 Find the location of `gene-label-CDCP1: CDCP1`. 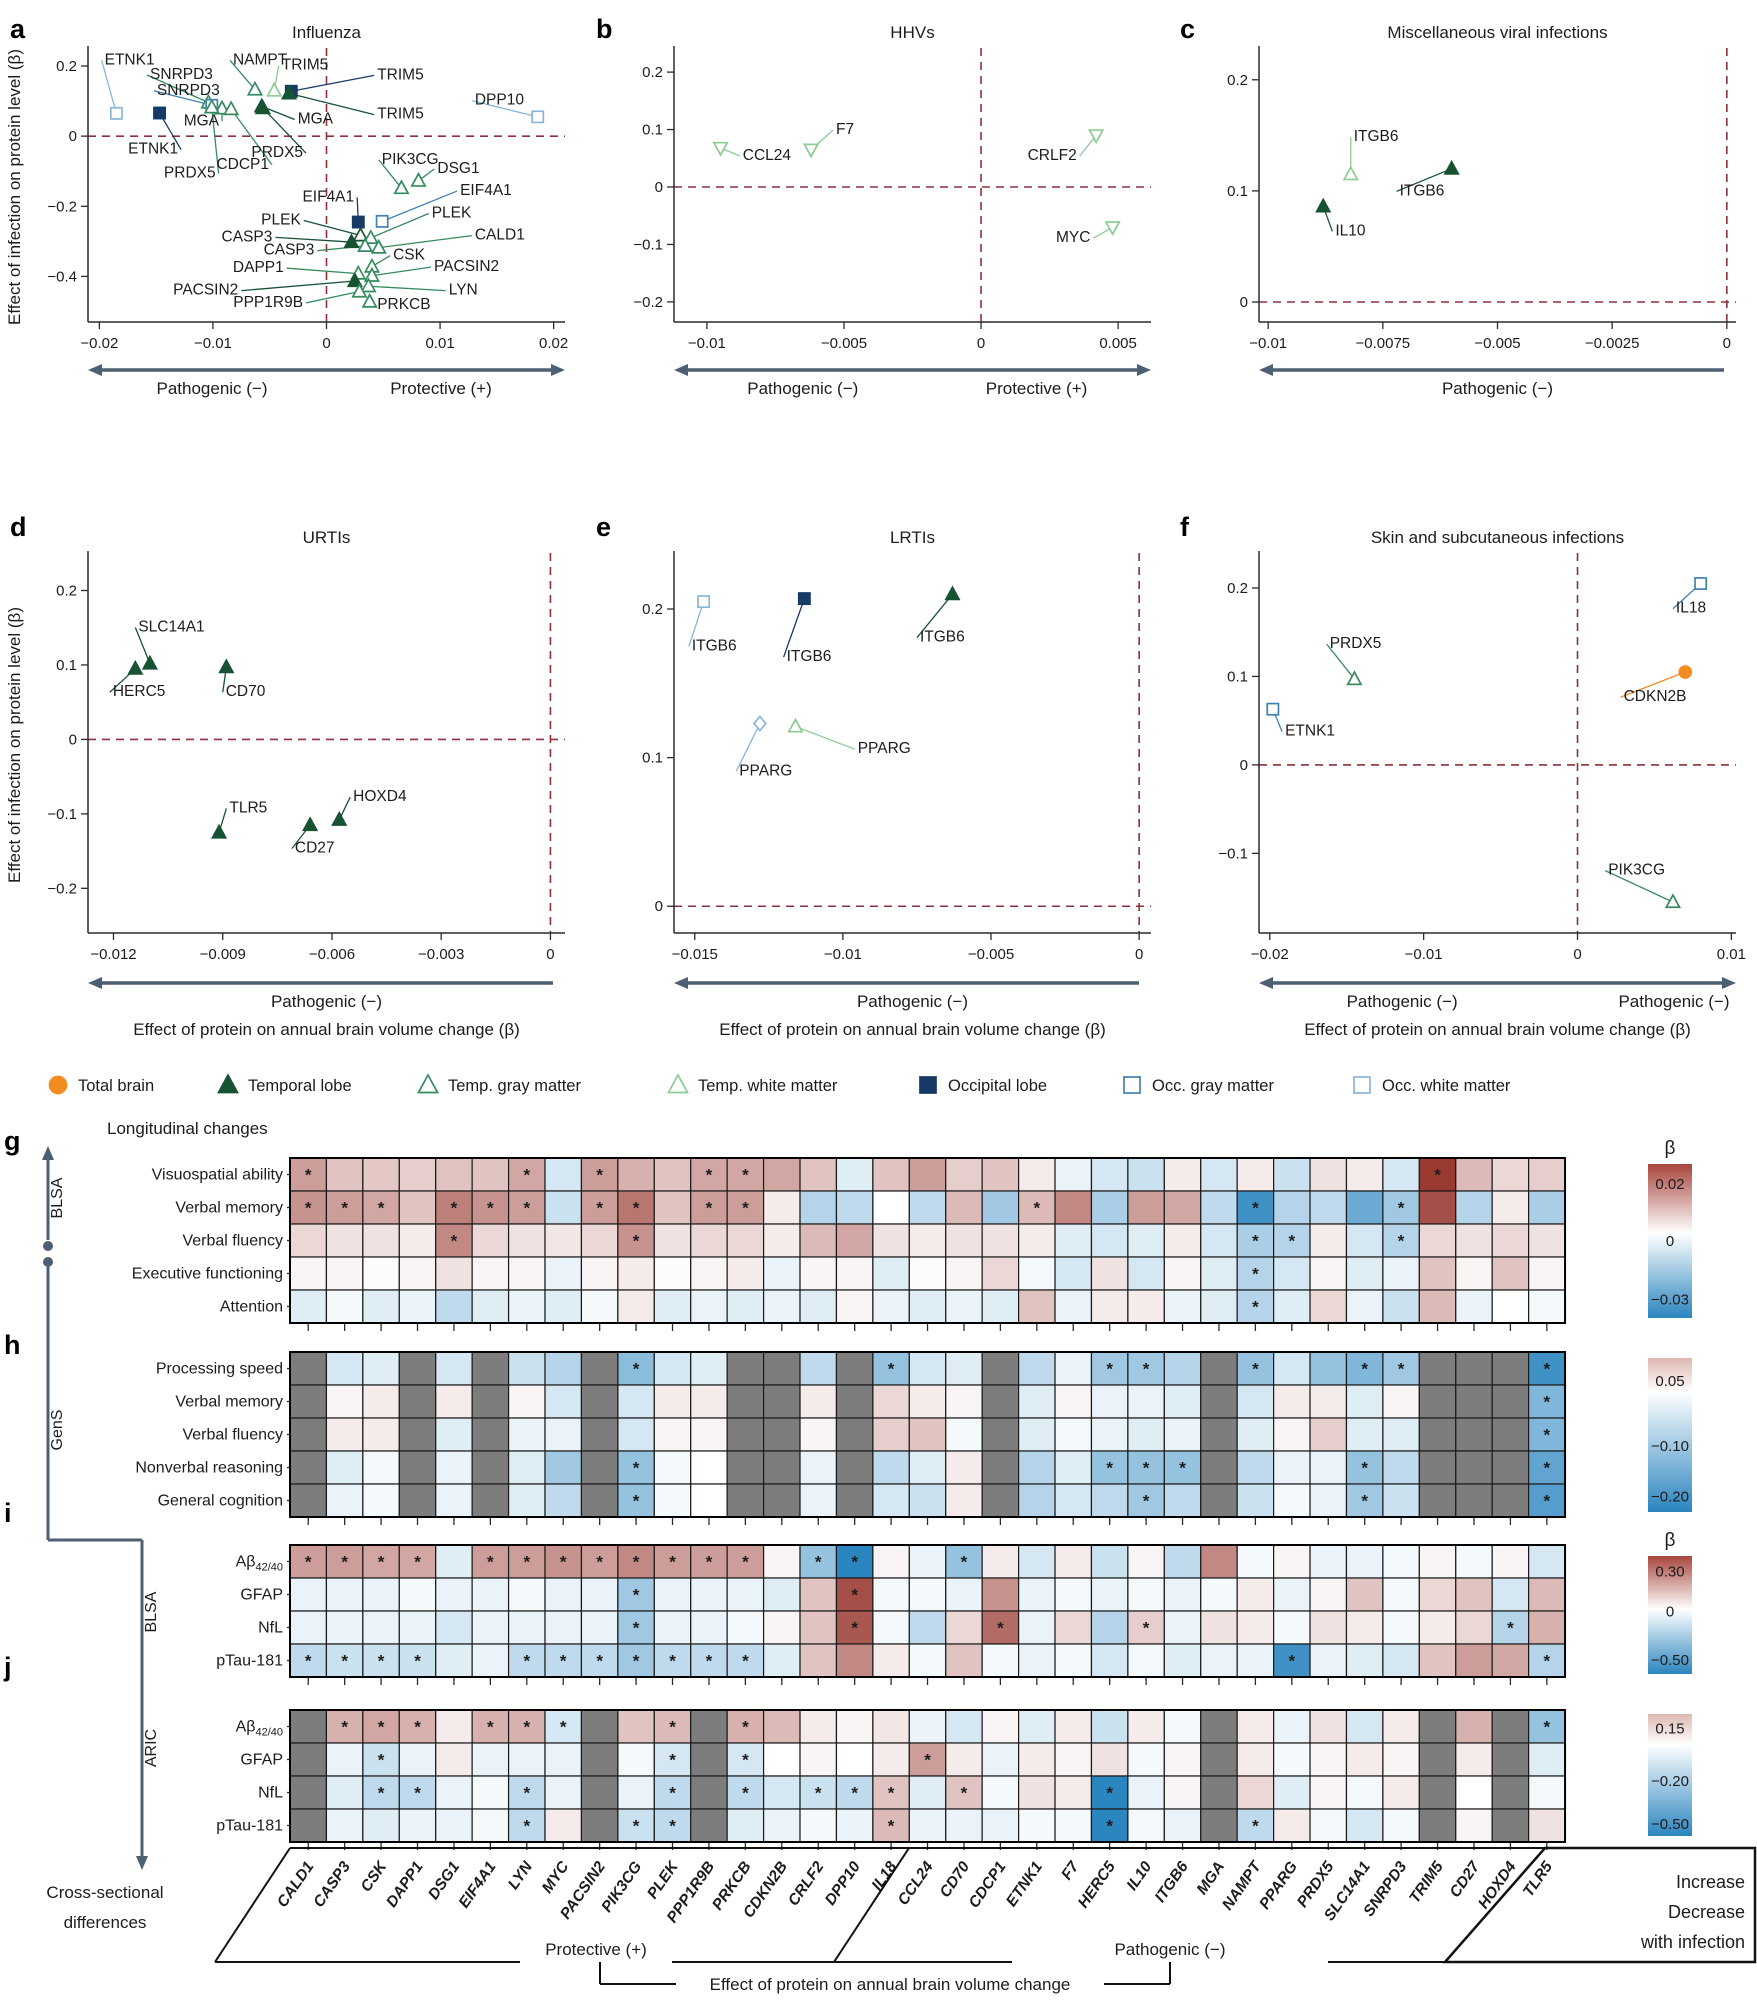

gene-label-CDCP1: CDCP1 is located at coordinates (242, 164).